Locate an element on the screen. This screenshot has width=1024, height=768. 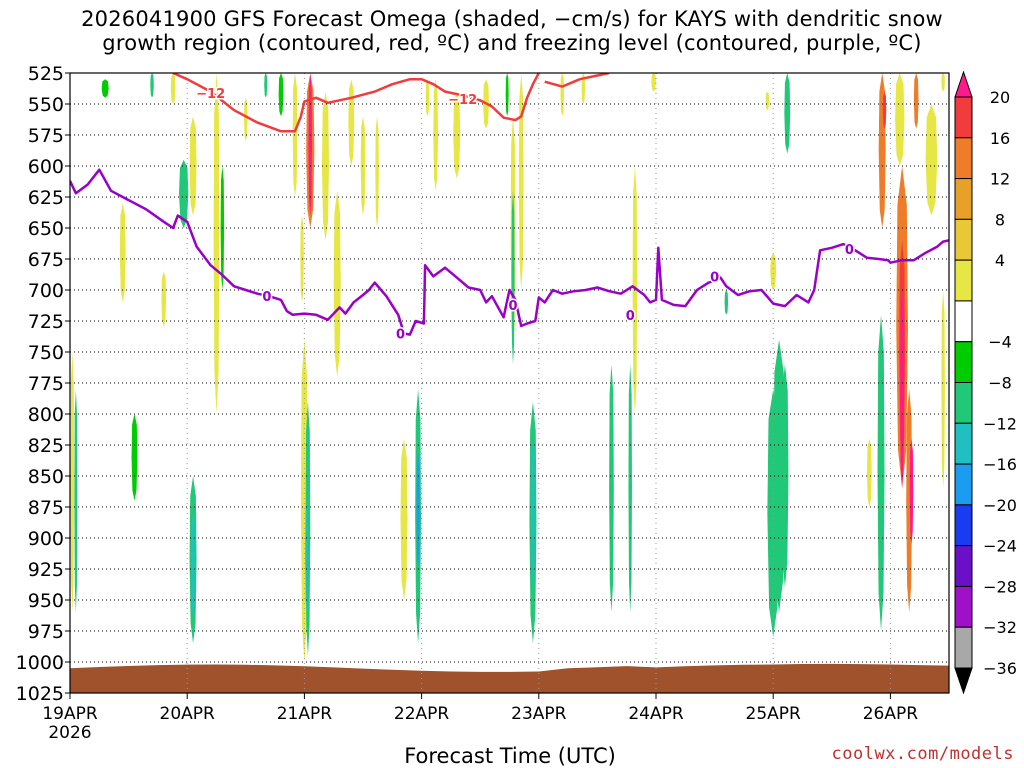
y-tick-label-825: 825 is located at coordinates (46, 446).